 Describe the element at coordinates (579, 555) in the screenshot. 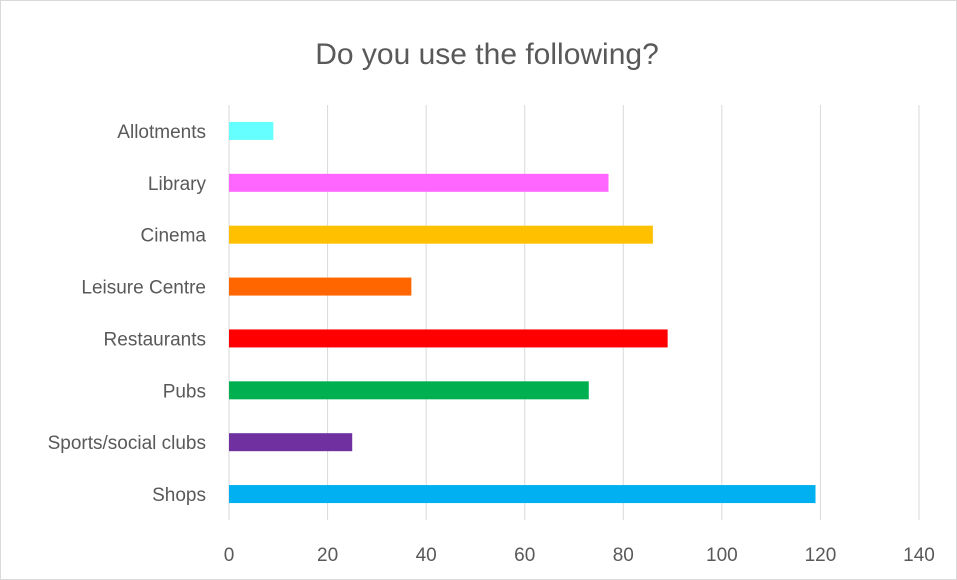

I see `x-tick-labels: 0 20 40 60 80 100 120 140` at that location.